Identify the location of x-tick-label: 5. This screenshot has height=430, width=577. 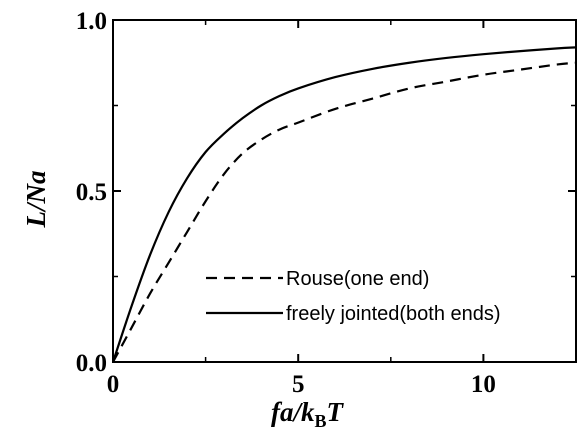
(298, 384).